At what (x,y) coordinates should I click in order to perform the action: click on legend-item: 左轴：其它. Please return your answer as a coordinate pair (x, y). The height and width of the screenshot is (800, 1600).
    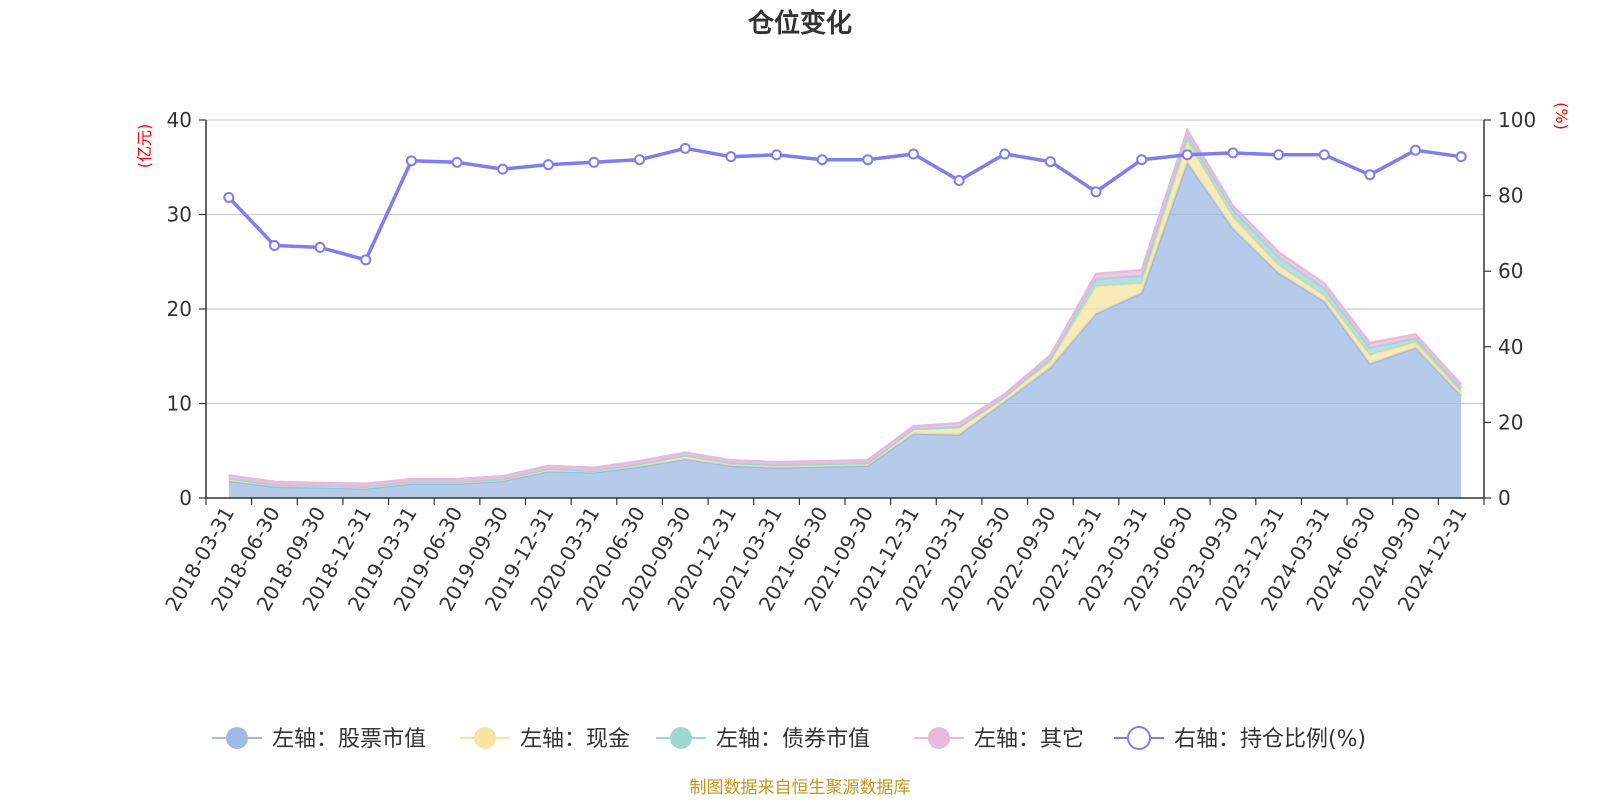
    Looking at the image, I should click on (999, 739).